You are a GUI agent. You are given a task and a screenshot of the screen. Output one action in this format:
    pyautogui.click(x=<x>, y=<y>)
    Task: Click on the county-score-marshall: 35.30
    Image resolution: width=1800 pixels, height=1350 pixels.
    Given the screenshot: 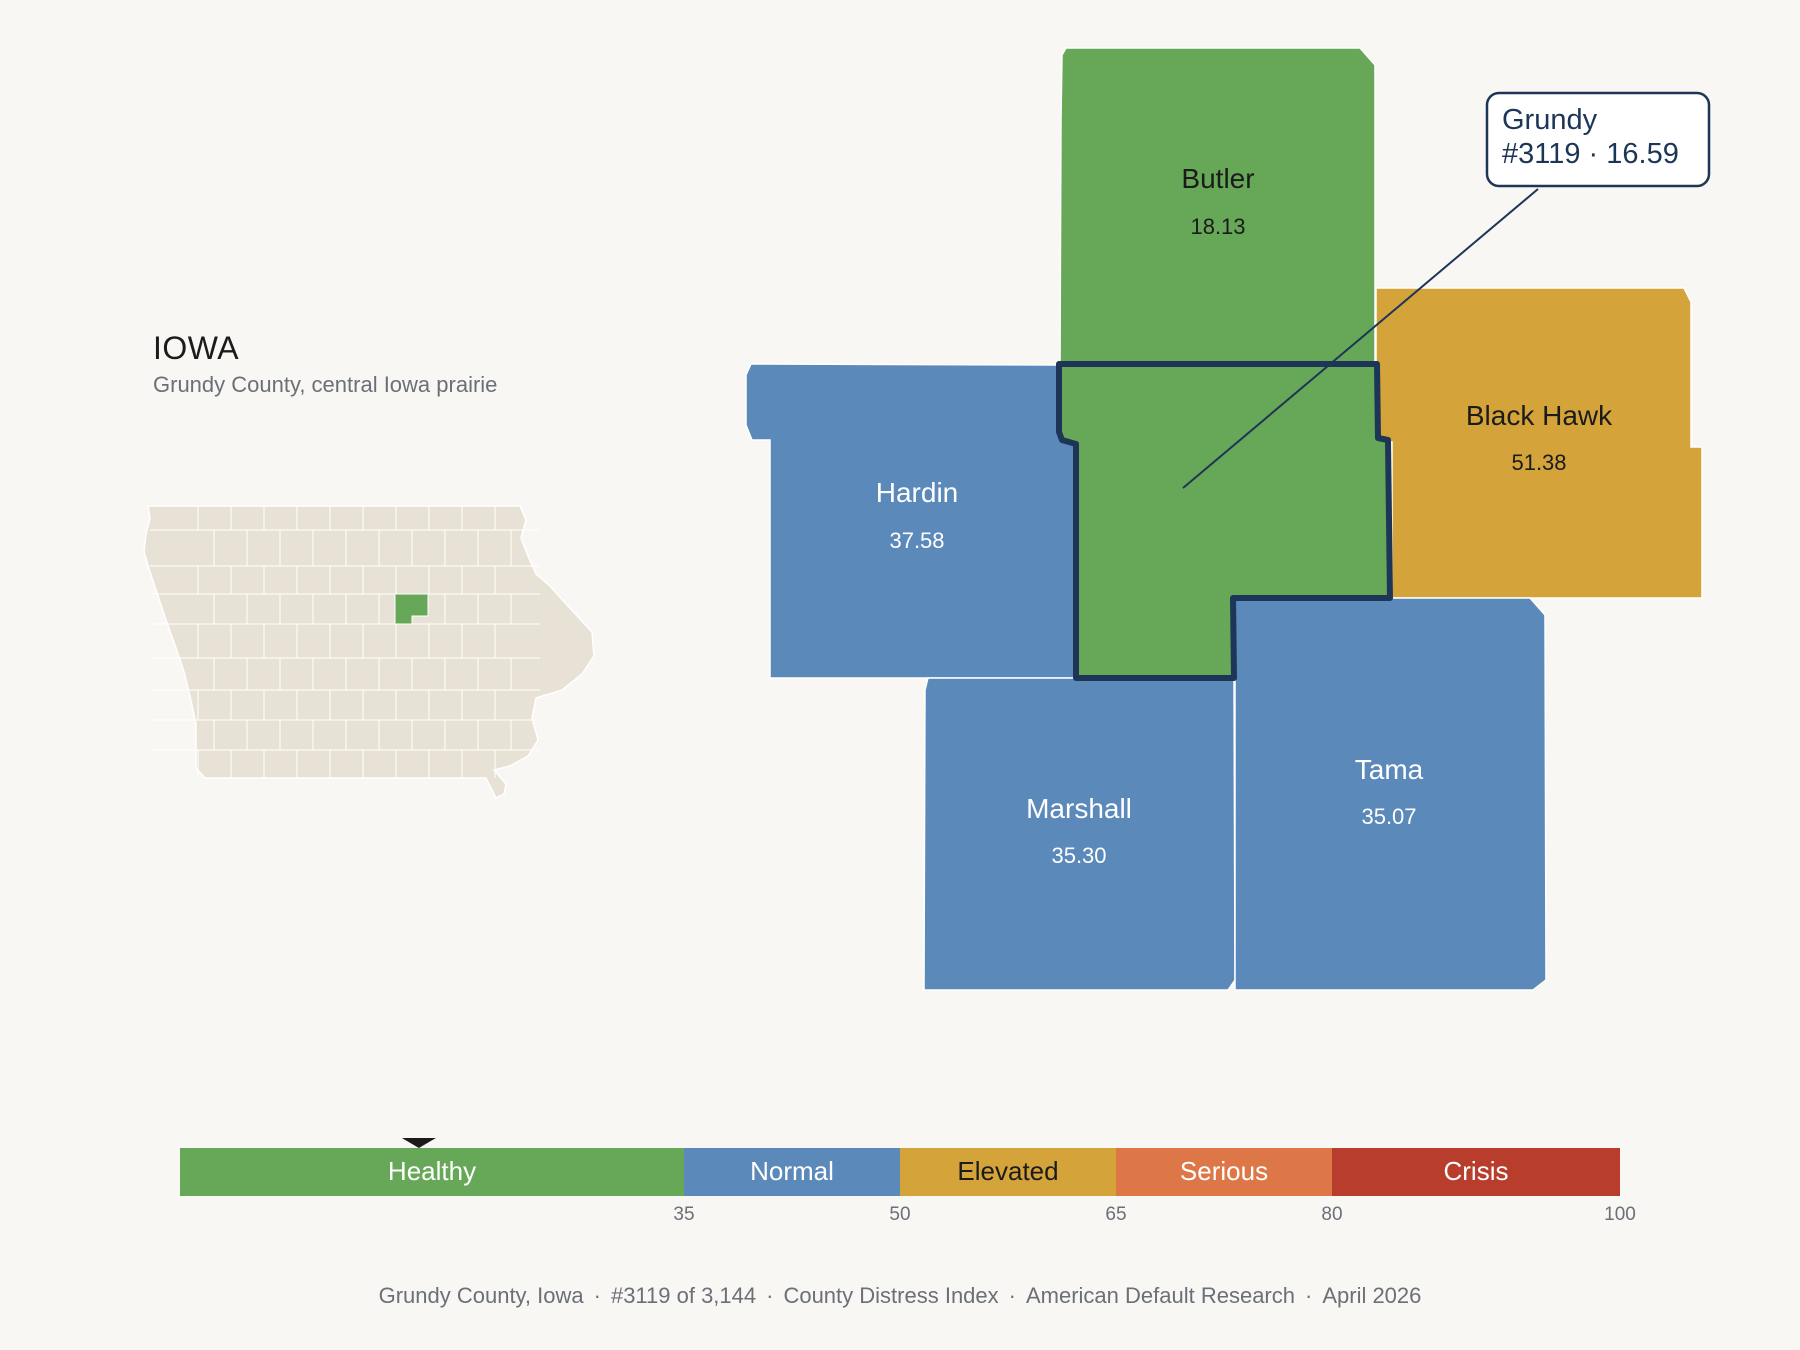 What is the action you would take?
    pyautogui.click(x=1078, y=855)
    